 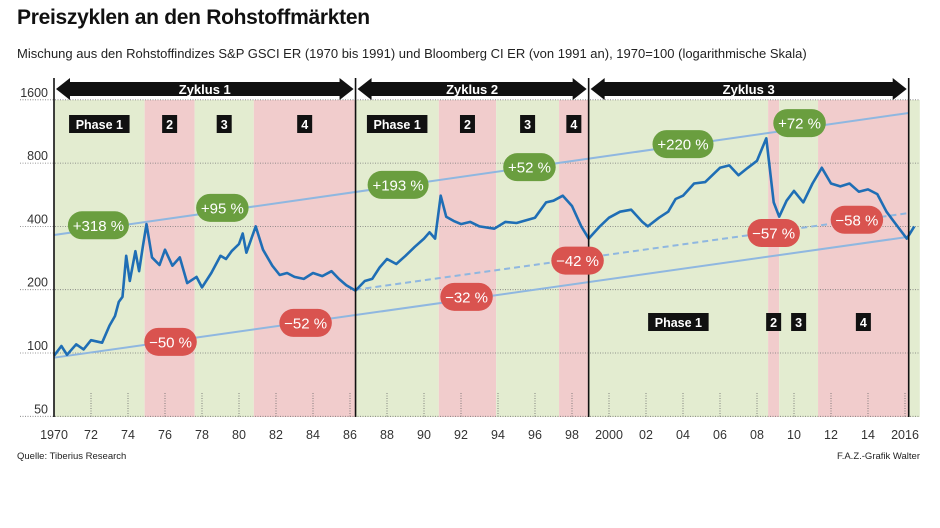 What do you see at coordinates (831, 435) in the screenshot?
I see `x-tick-label: 12` at bounding box center [831, 435].